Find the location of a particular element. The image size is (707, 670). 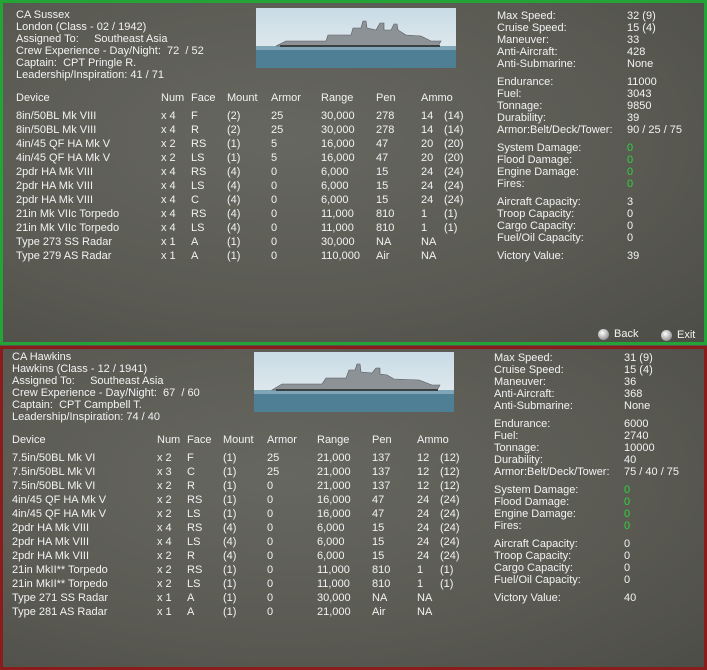

stat-label: Fires: is located at coordinates (508, 526).